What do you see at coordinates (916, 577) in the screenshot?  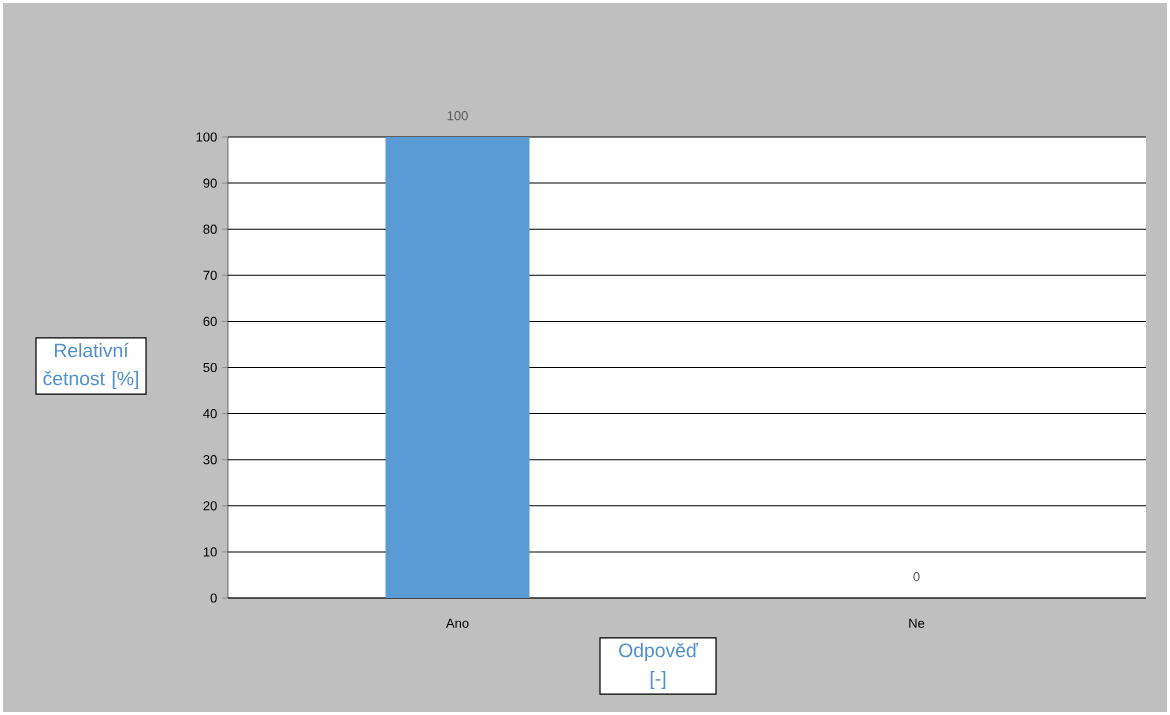 I see `data-label: 0` at bounding box center [916, 577].